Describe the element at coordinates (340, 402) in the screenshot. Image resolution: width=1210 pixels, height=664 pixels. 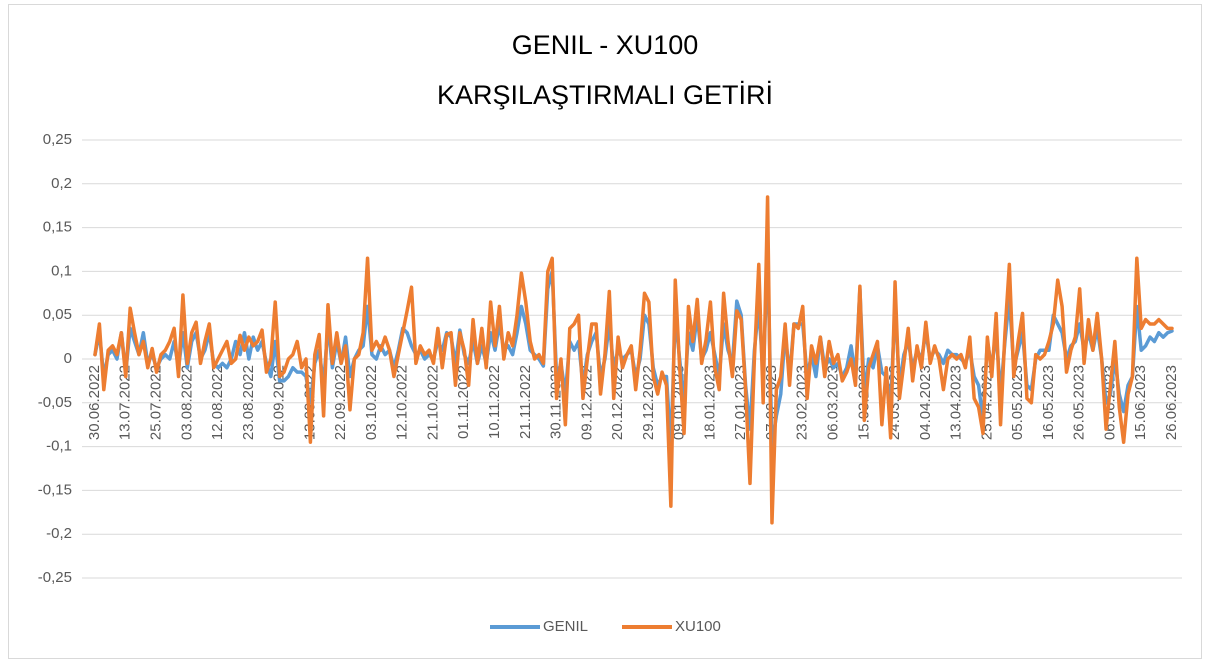
I see `x-tick-label: 22.09.2022` at that location.